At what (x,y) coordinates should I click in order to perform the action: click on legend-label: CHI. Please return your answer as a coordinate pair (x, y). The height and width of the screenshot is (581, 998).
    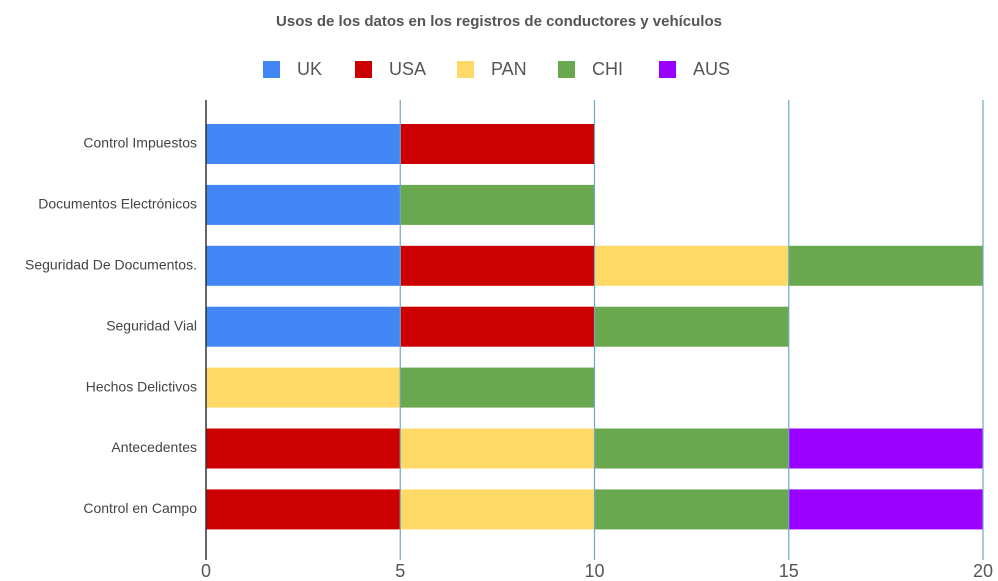
    Looking at the image, I should click on (607, 69).